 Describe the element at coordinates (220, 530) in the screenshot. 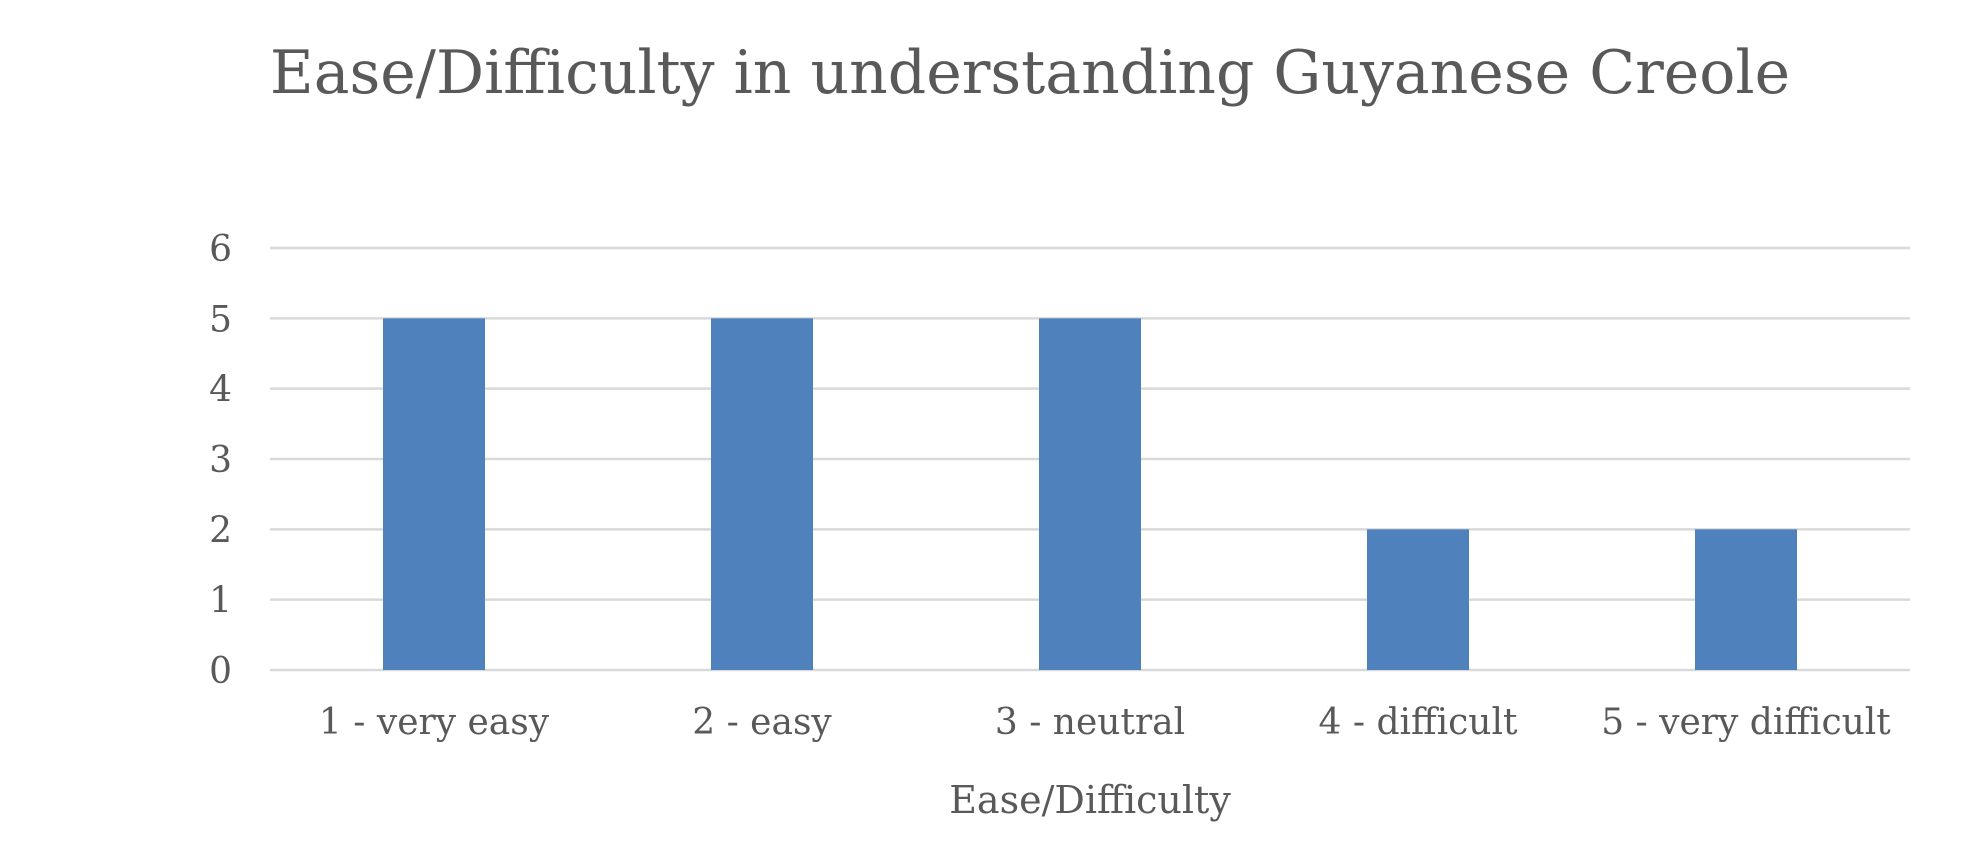

I see `y-tick-label: 2` at that location.